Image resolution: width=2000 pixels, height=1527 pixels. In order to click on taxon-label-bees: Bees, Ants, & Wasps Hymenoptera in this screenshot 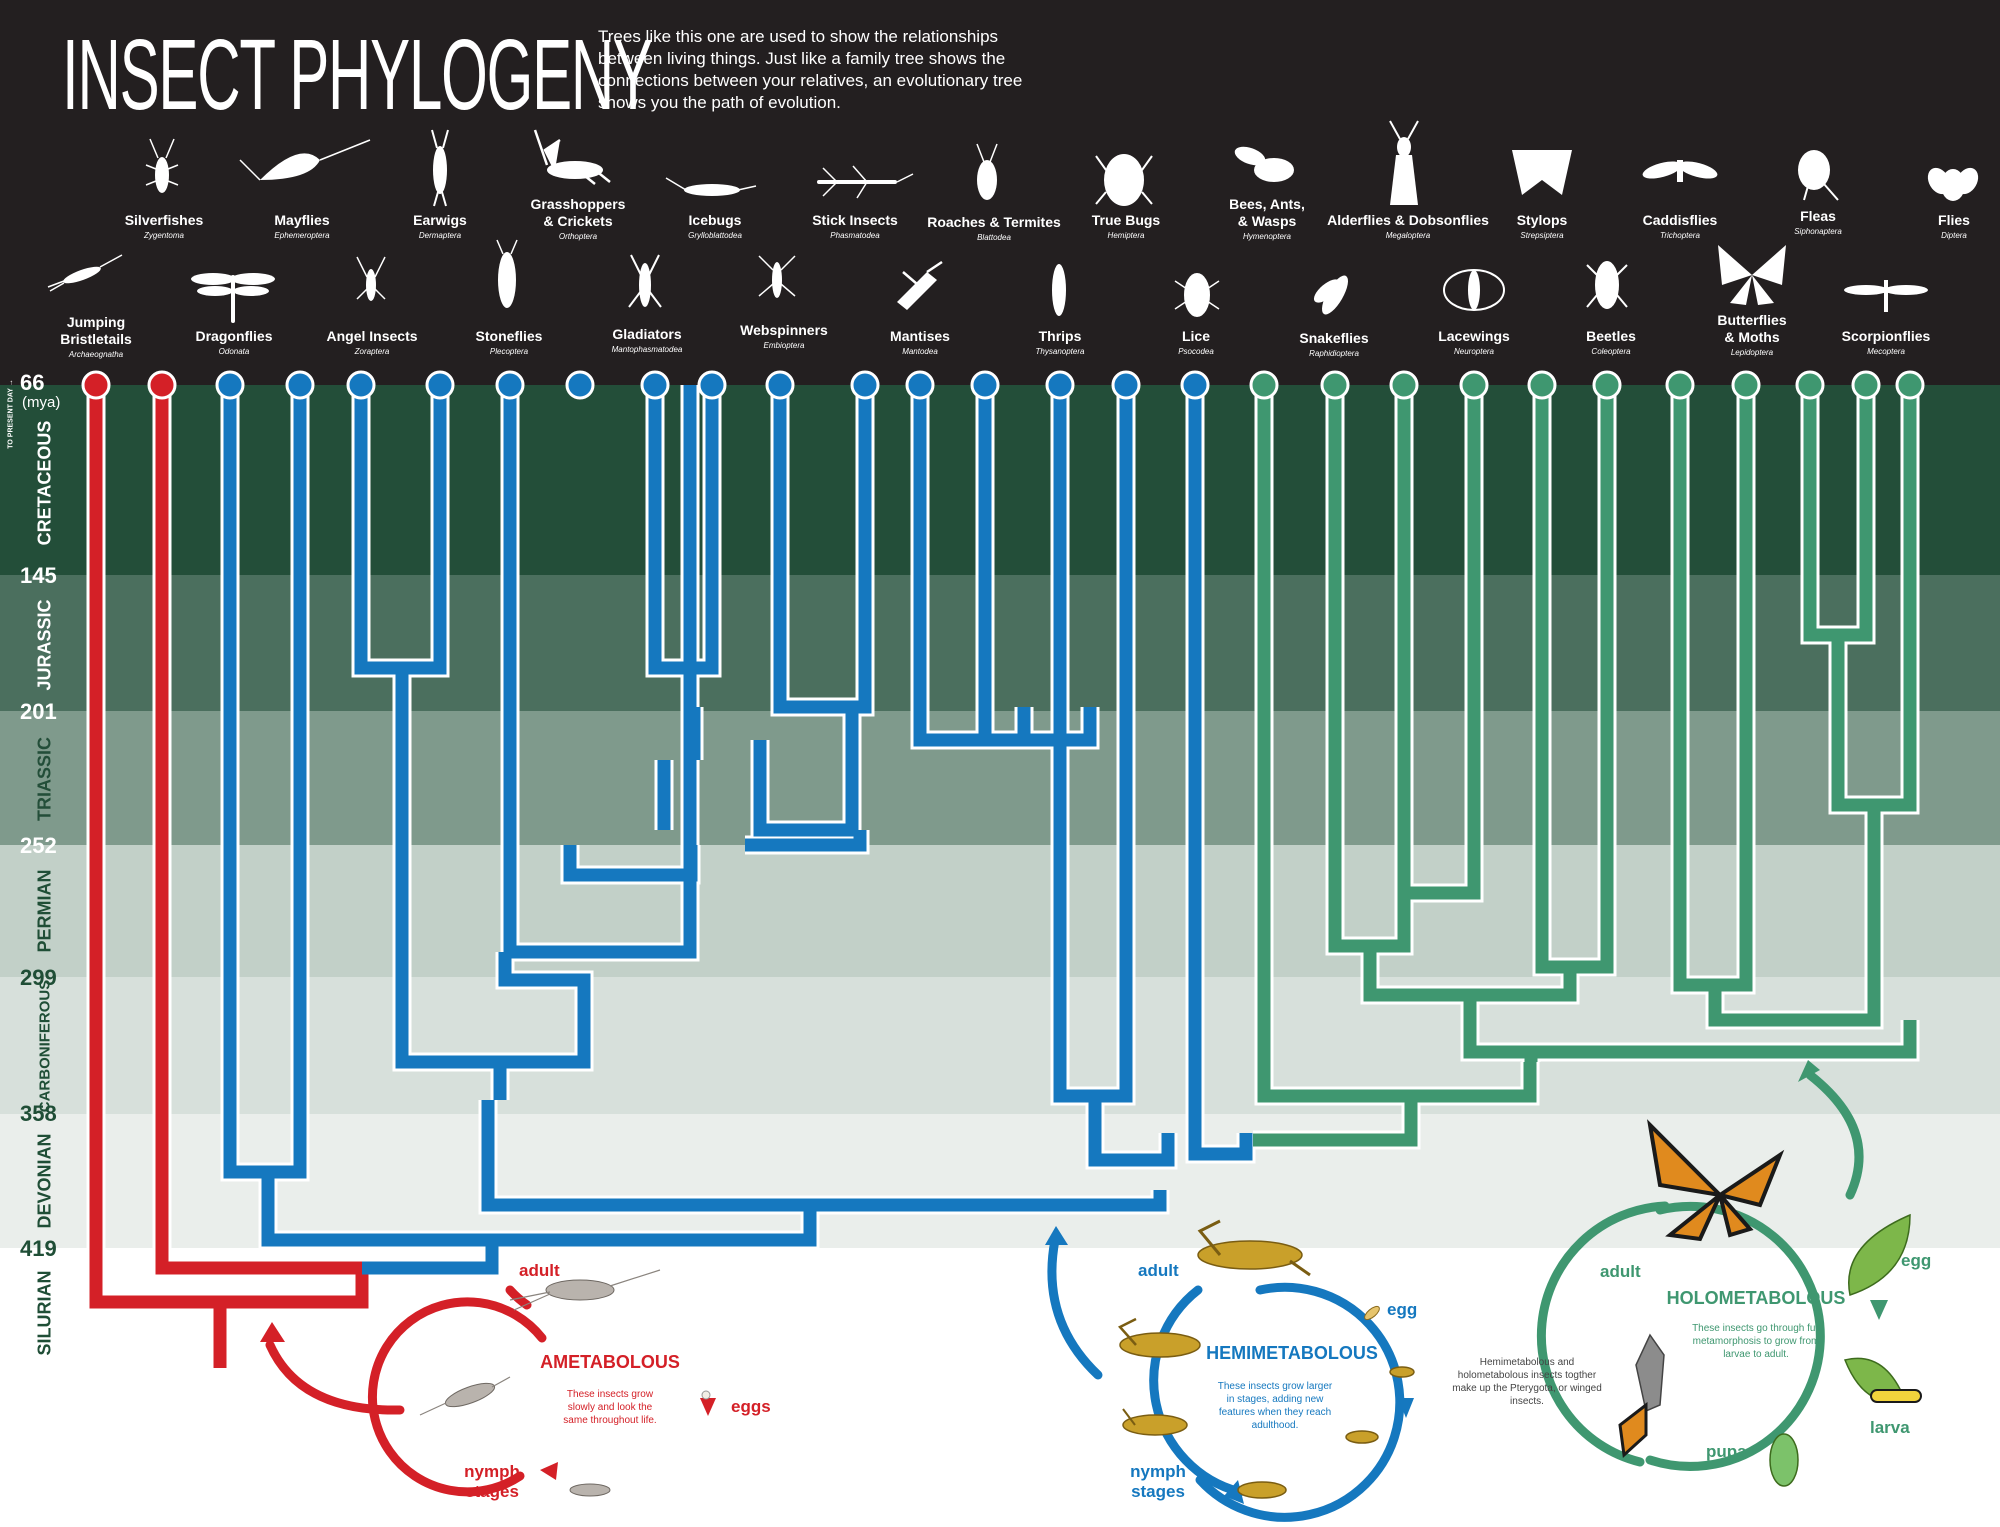, I will do `click(1267, 219)`.